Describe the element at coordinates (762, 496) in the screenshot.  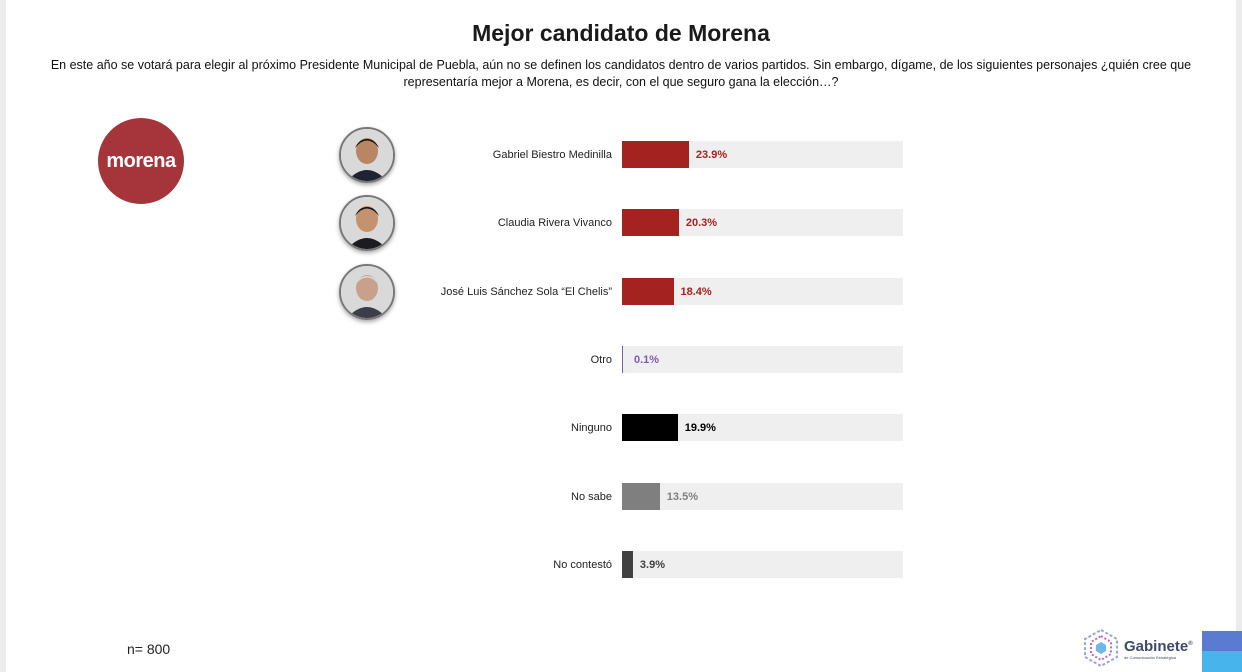
I see `bar-track: 13.5%` at that location.